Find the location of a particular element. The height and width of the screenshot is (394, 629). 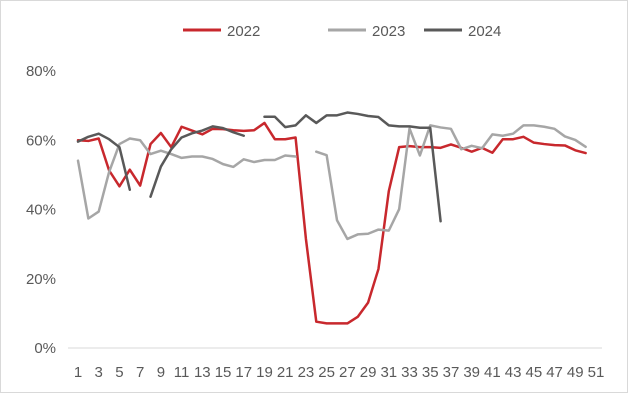

x-tick-label: 45 is located at coordinates (533, 372).